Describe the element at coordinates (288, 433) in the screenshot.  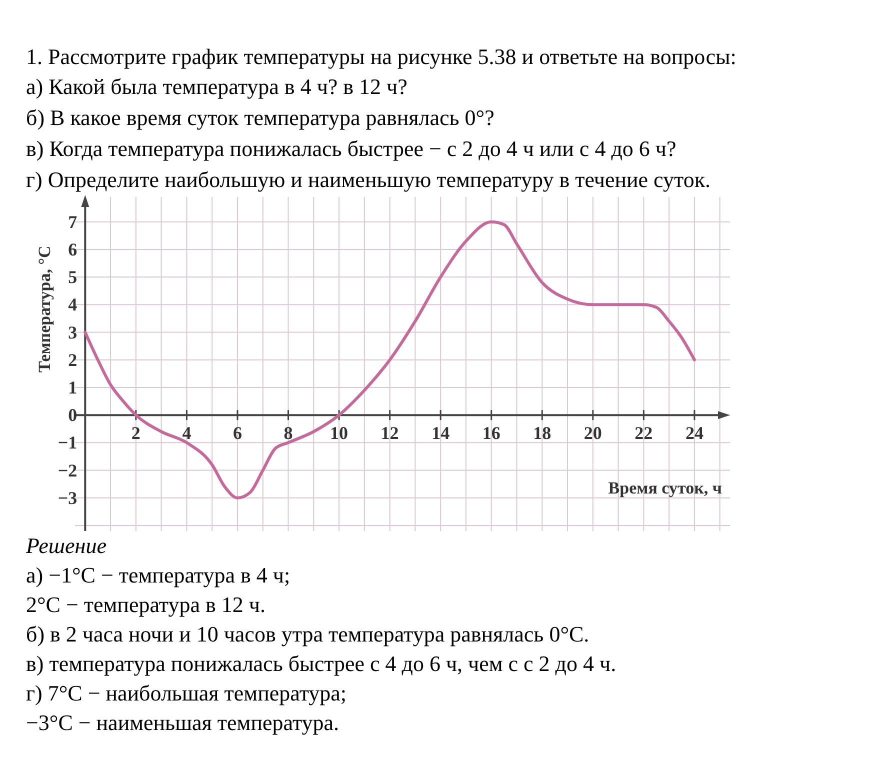
I see `x-tick-label: 8` at that location.